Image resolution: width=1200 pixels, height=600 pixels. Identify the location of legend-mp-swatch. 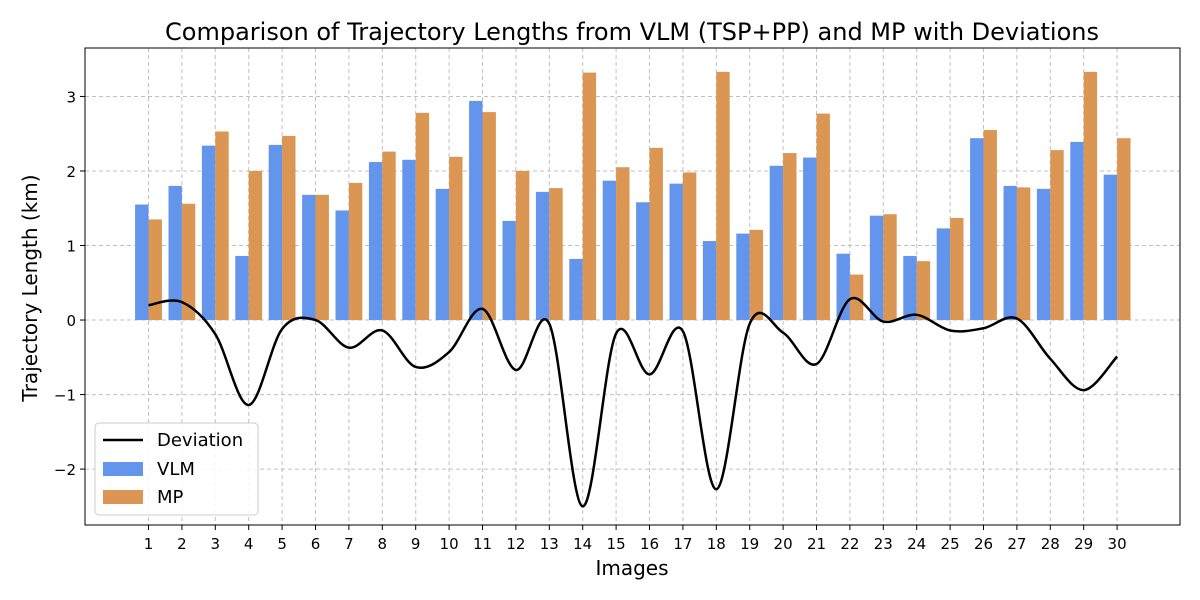
(123, 497).